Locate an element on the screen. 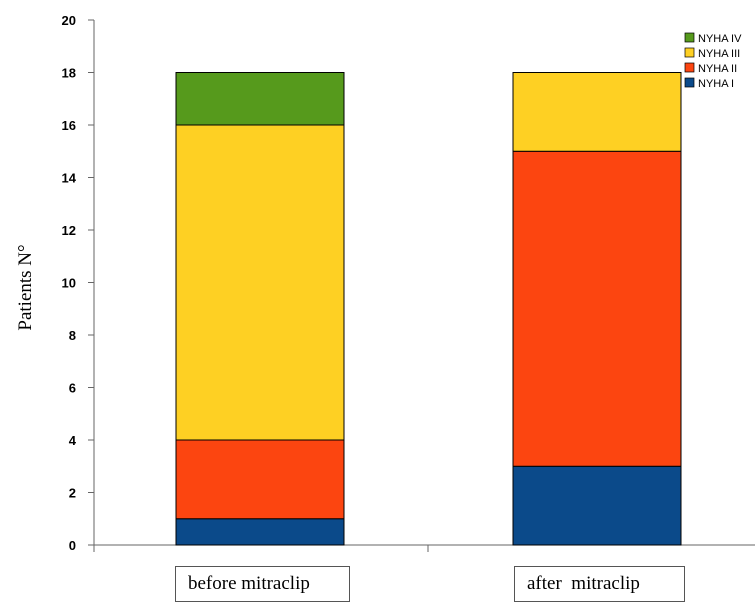 The height and width of the screenshot is (607, 755). legend: NYHA IV NYHA III NYHA II NYHA I is located at coordinates (713, 61).